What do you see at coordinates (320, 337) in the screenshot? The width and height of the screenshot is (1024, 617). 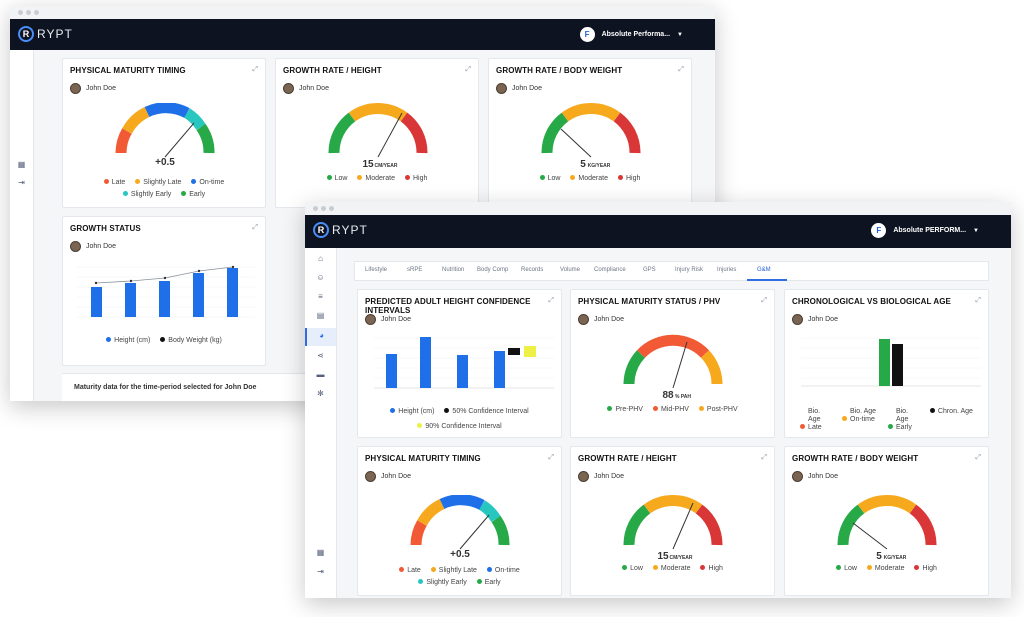 I see `chart-icon: ◕` at bounding box center [320, 337].